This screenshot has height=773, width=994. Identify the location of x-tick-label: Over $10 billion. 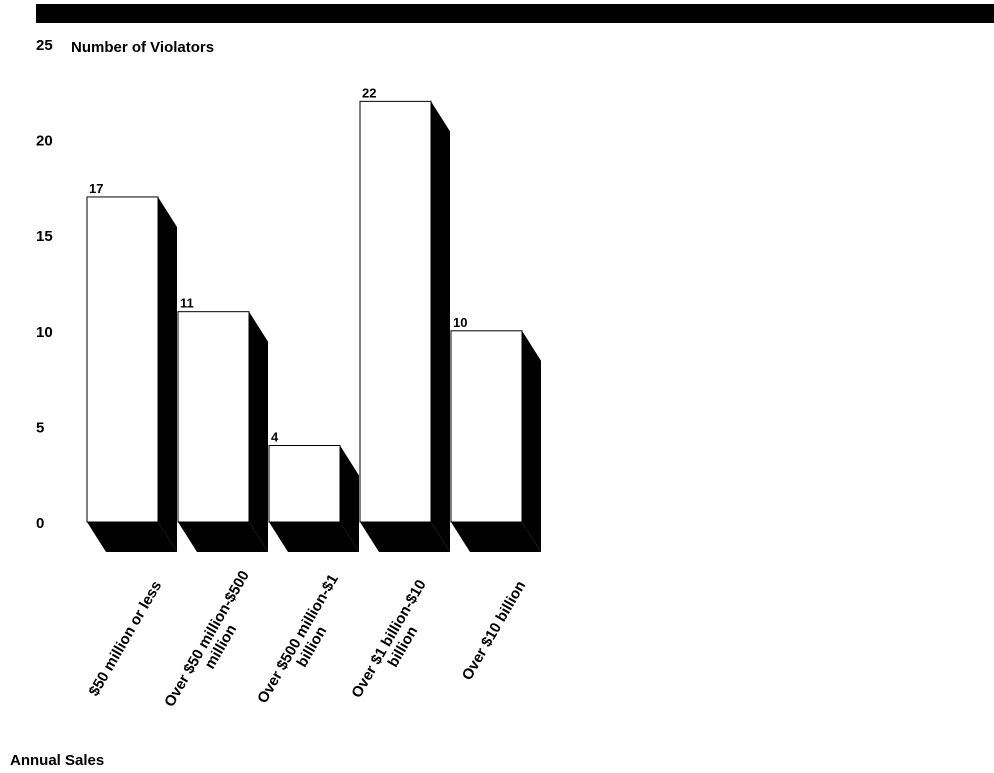
(494, 630).